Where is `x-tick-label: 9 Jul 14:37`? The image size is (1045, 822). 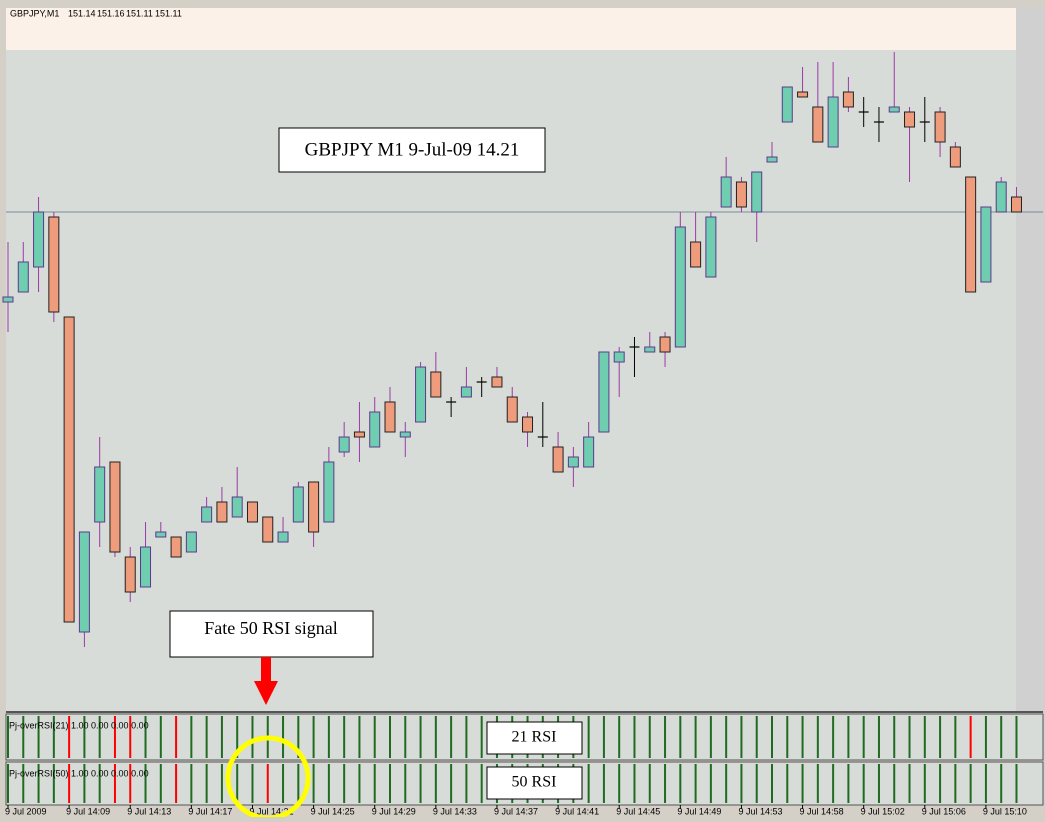 x-tick-label: 9 Jul 14:37 is located at coordinates (516, 811).